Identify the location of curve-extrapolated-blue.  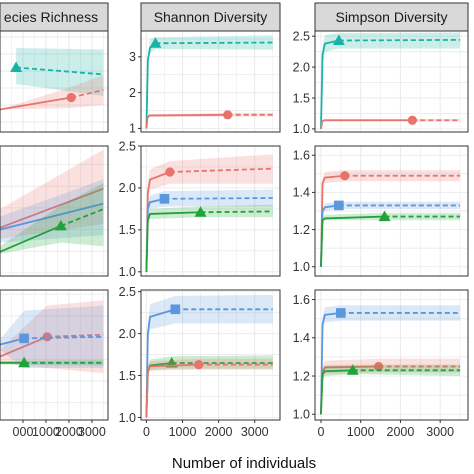
(64, 337).